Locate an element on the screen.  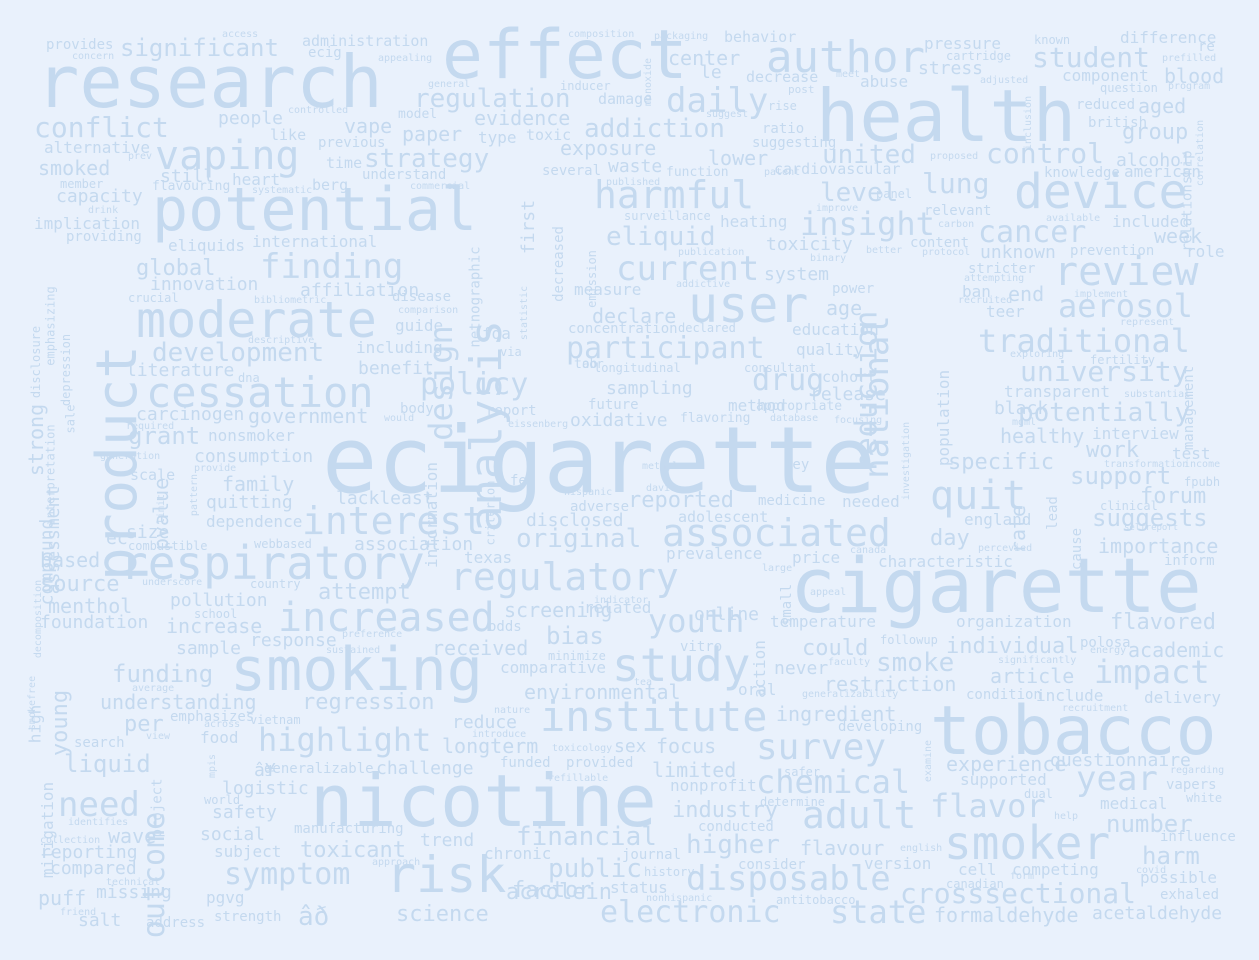
word-195: quitting is located at coordinates (249, 502).